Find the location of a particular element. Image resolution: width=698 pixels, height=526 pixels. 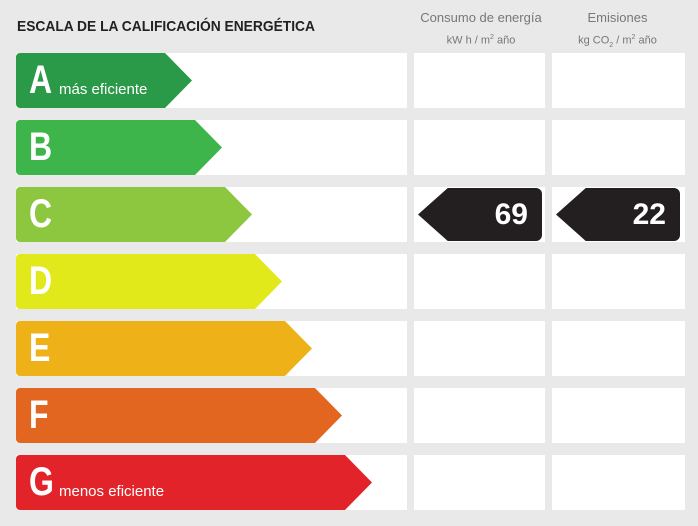

rating-arrow-f: F is located at coordinates (179, 415).